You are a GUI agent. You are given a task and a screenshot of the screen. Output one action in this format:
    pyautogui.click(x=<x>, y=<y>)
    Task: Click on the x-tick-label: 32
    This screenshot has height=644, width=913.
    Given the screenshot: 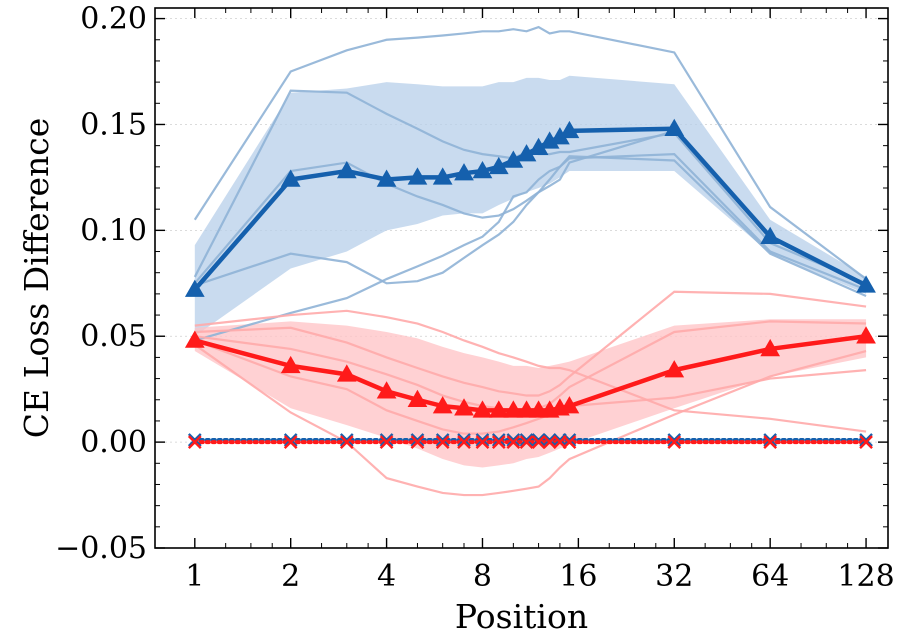 What is the action you would take?
    pyautogui.click(x=674, y=576)
    